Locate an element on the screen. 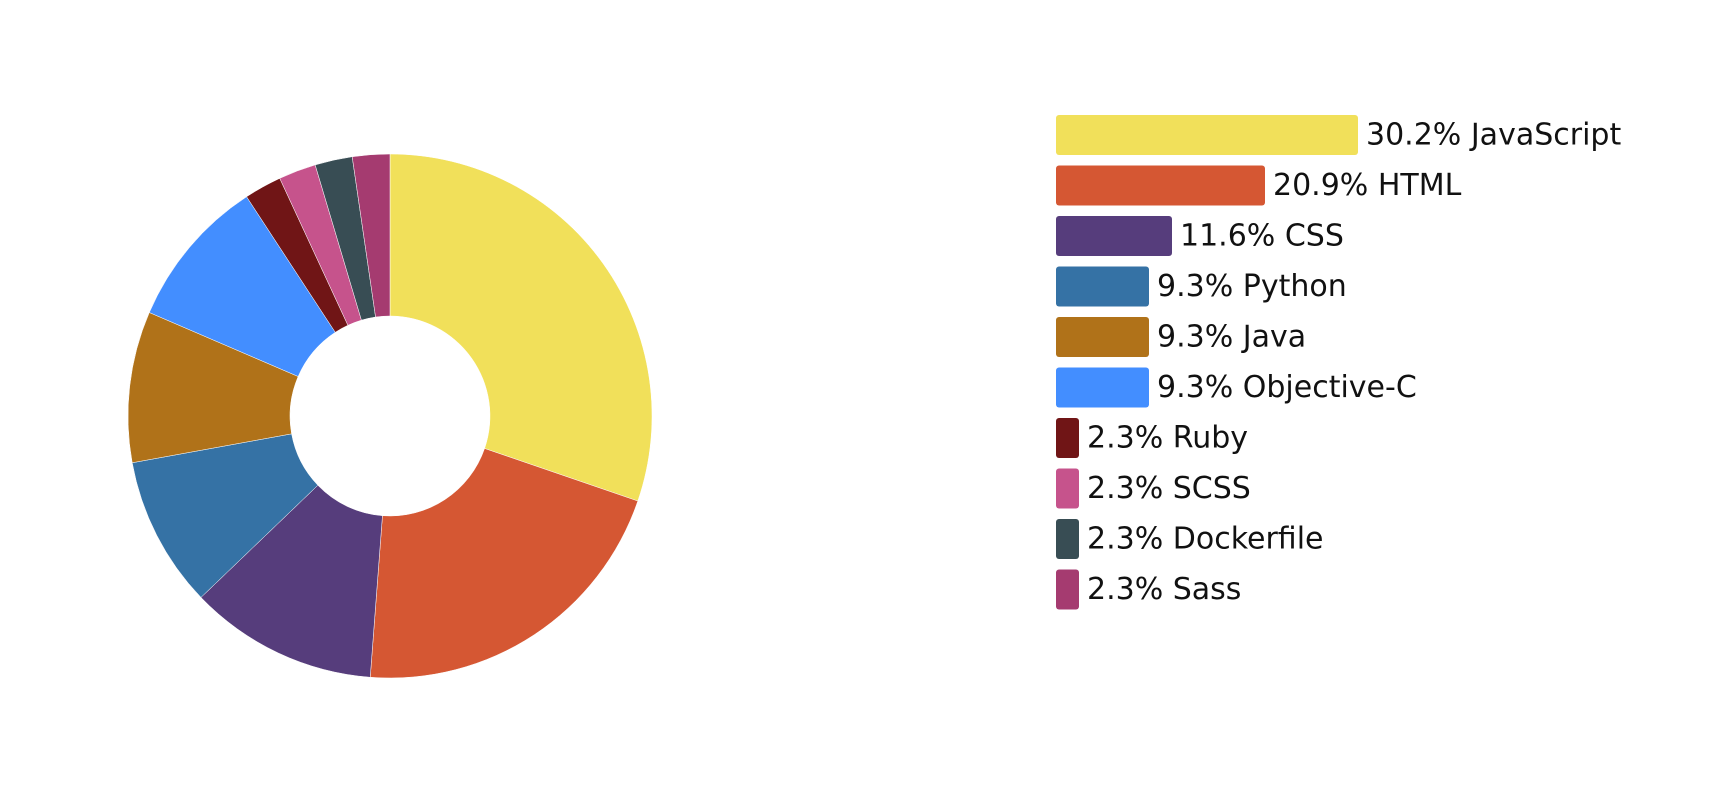 Image resolution: width=1720 pixels, height=802 pixels. legend-label-javascript: 30.2% JavaScript is located at coordinates (1493, 135).